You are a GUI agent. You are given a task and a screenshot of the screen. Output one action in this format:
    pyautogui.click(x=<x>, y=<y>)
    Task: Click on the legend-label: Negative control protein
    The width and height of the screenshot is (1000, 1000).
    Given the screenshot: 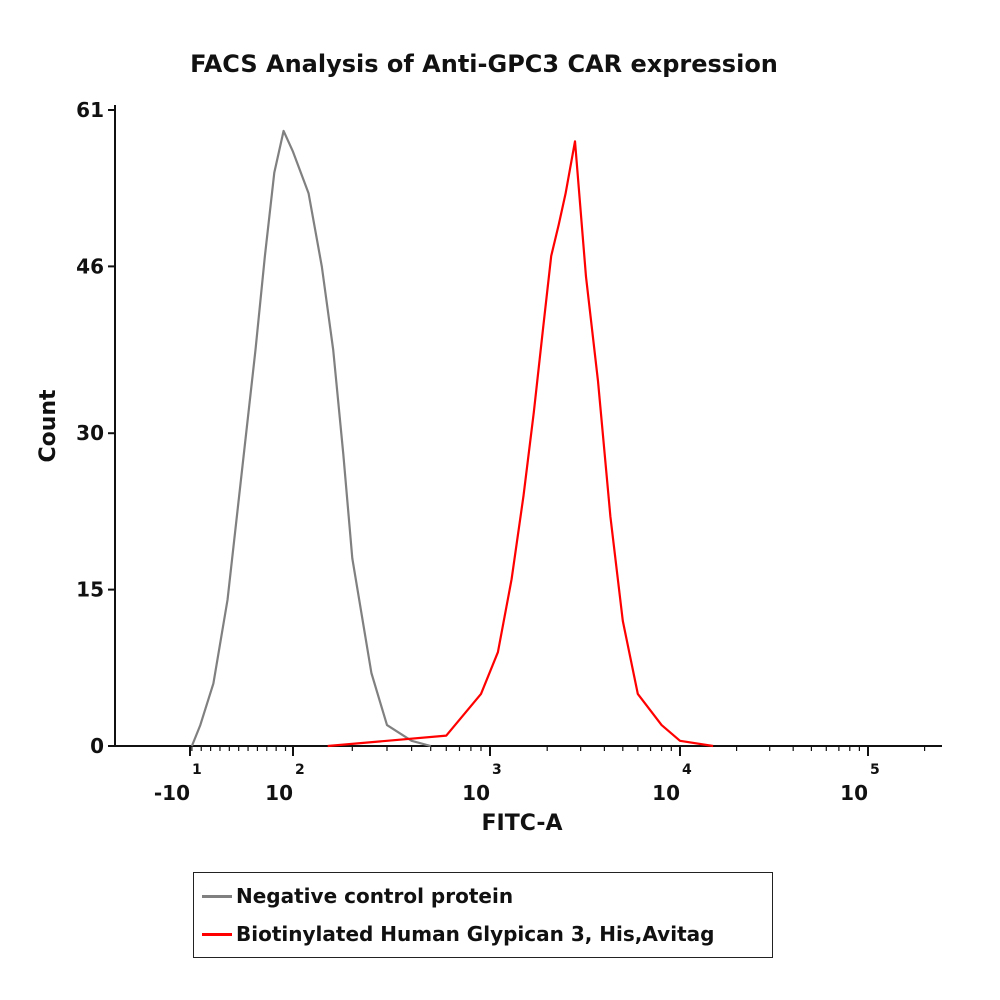 What is the action you would take?
    pyautogui.click(x=375, y=896)
    